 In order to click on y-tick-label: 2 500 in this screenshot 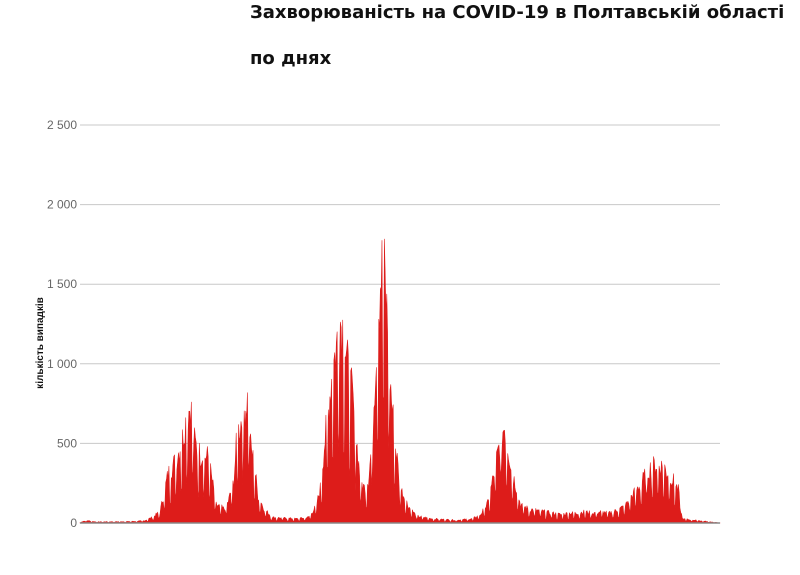, I will do `click(62, 125)`.